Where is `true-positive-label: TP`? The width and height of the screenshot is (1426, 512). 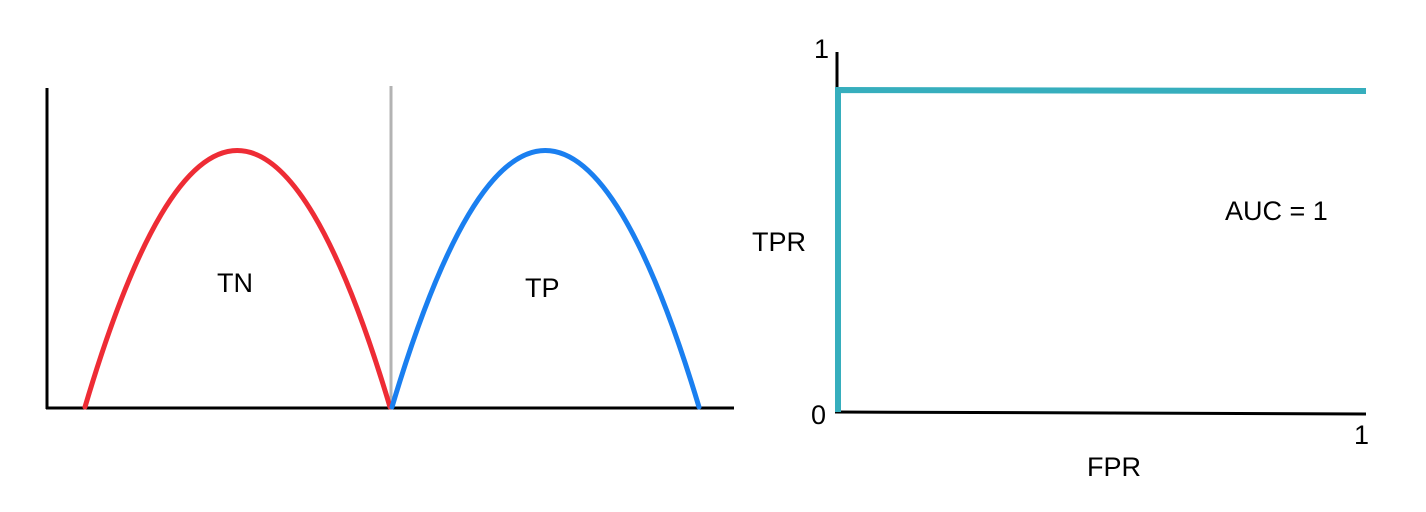
true-positive-label: TP is located at coordinates (542, 288).